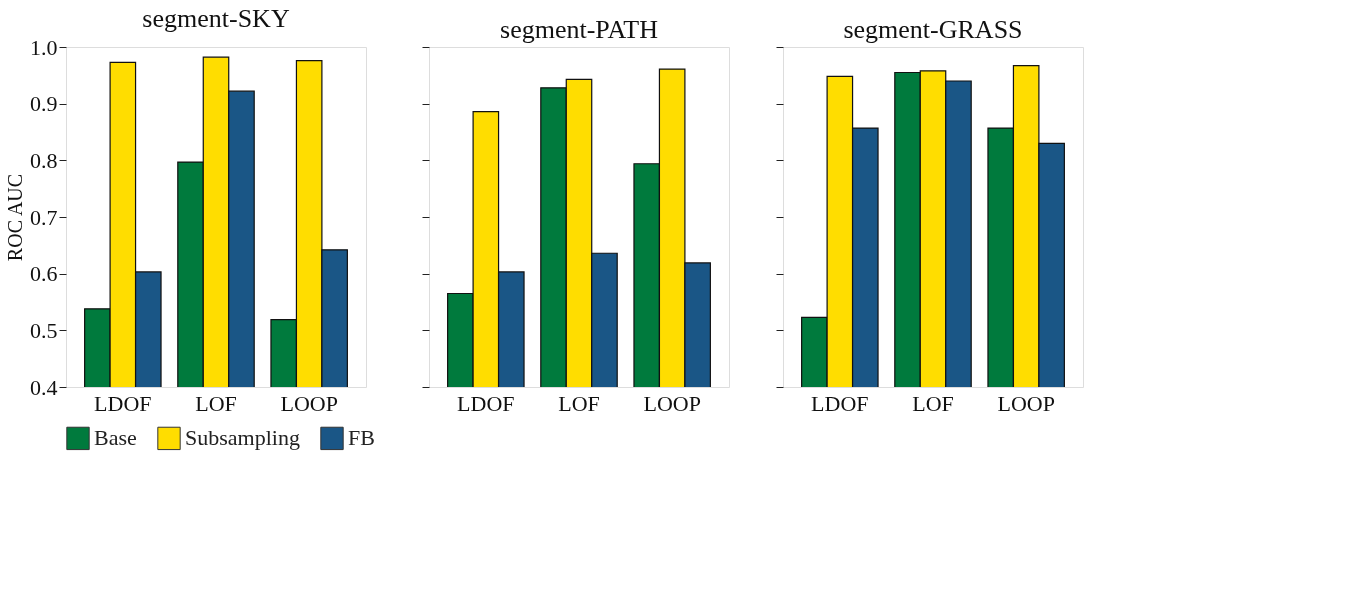 This screenshot has height=589, width=1364. Describe the element at coordinates (44, 387) in the screenshot. I see `y-tick-label: 0.4` at that location.